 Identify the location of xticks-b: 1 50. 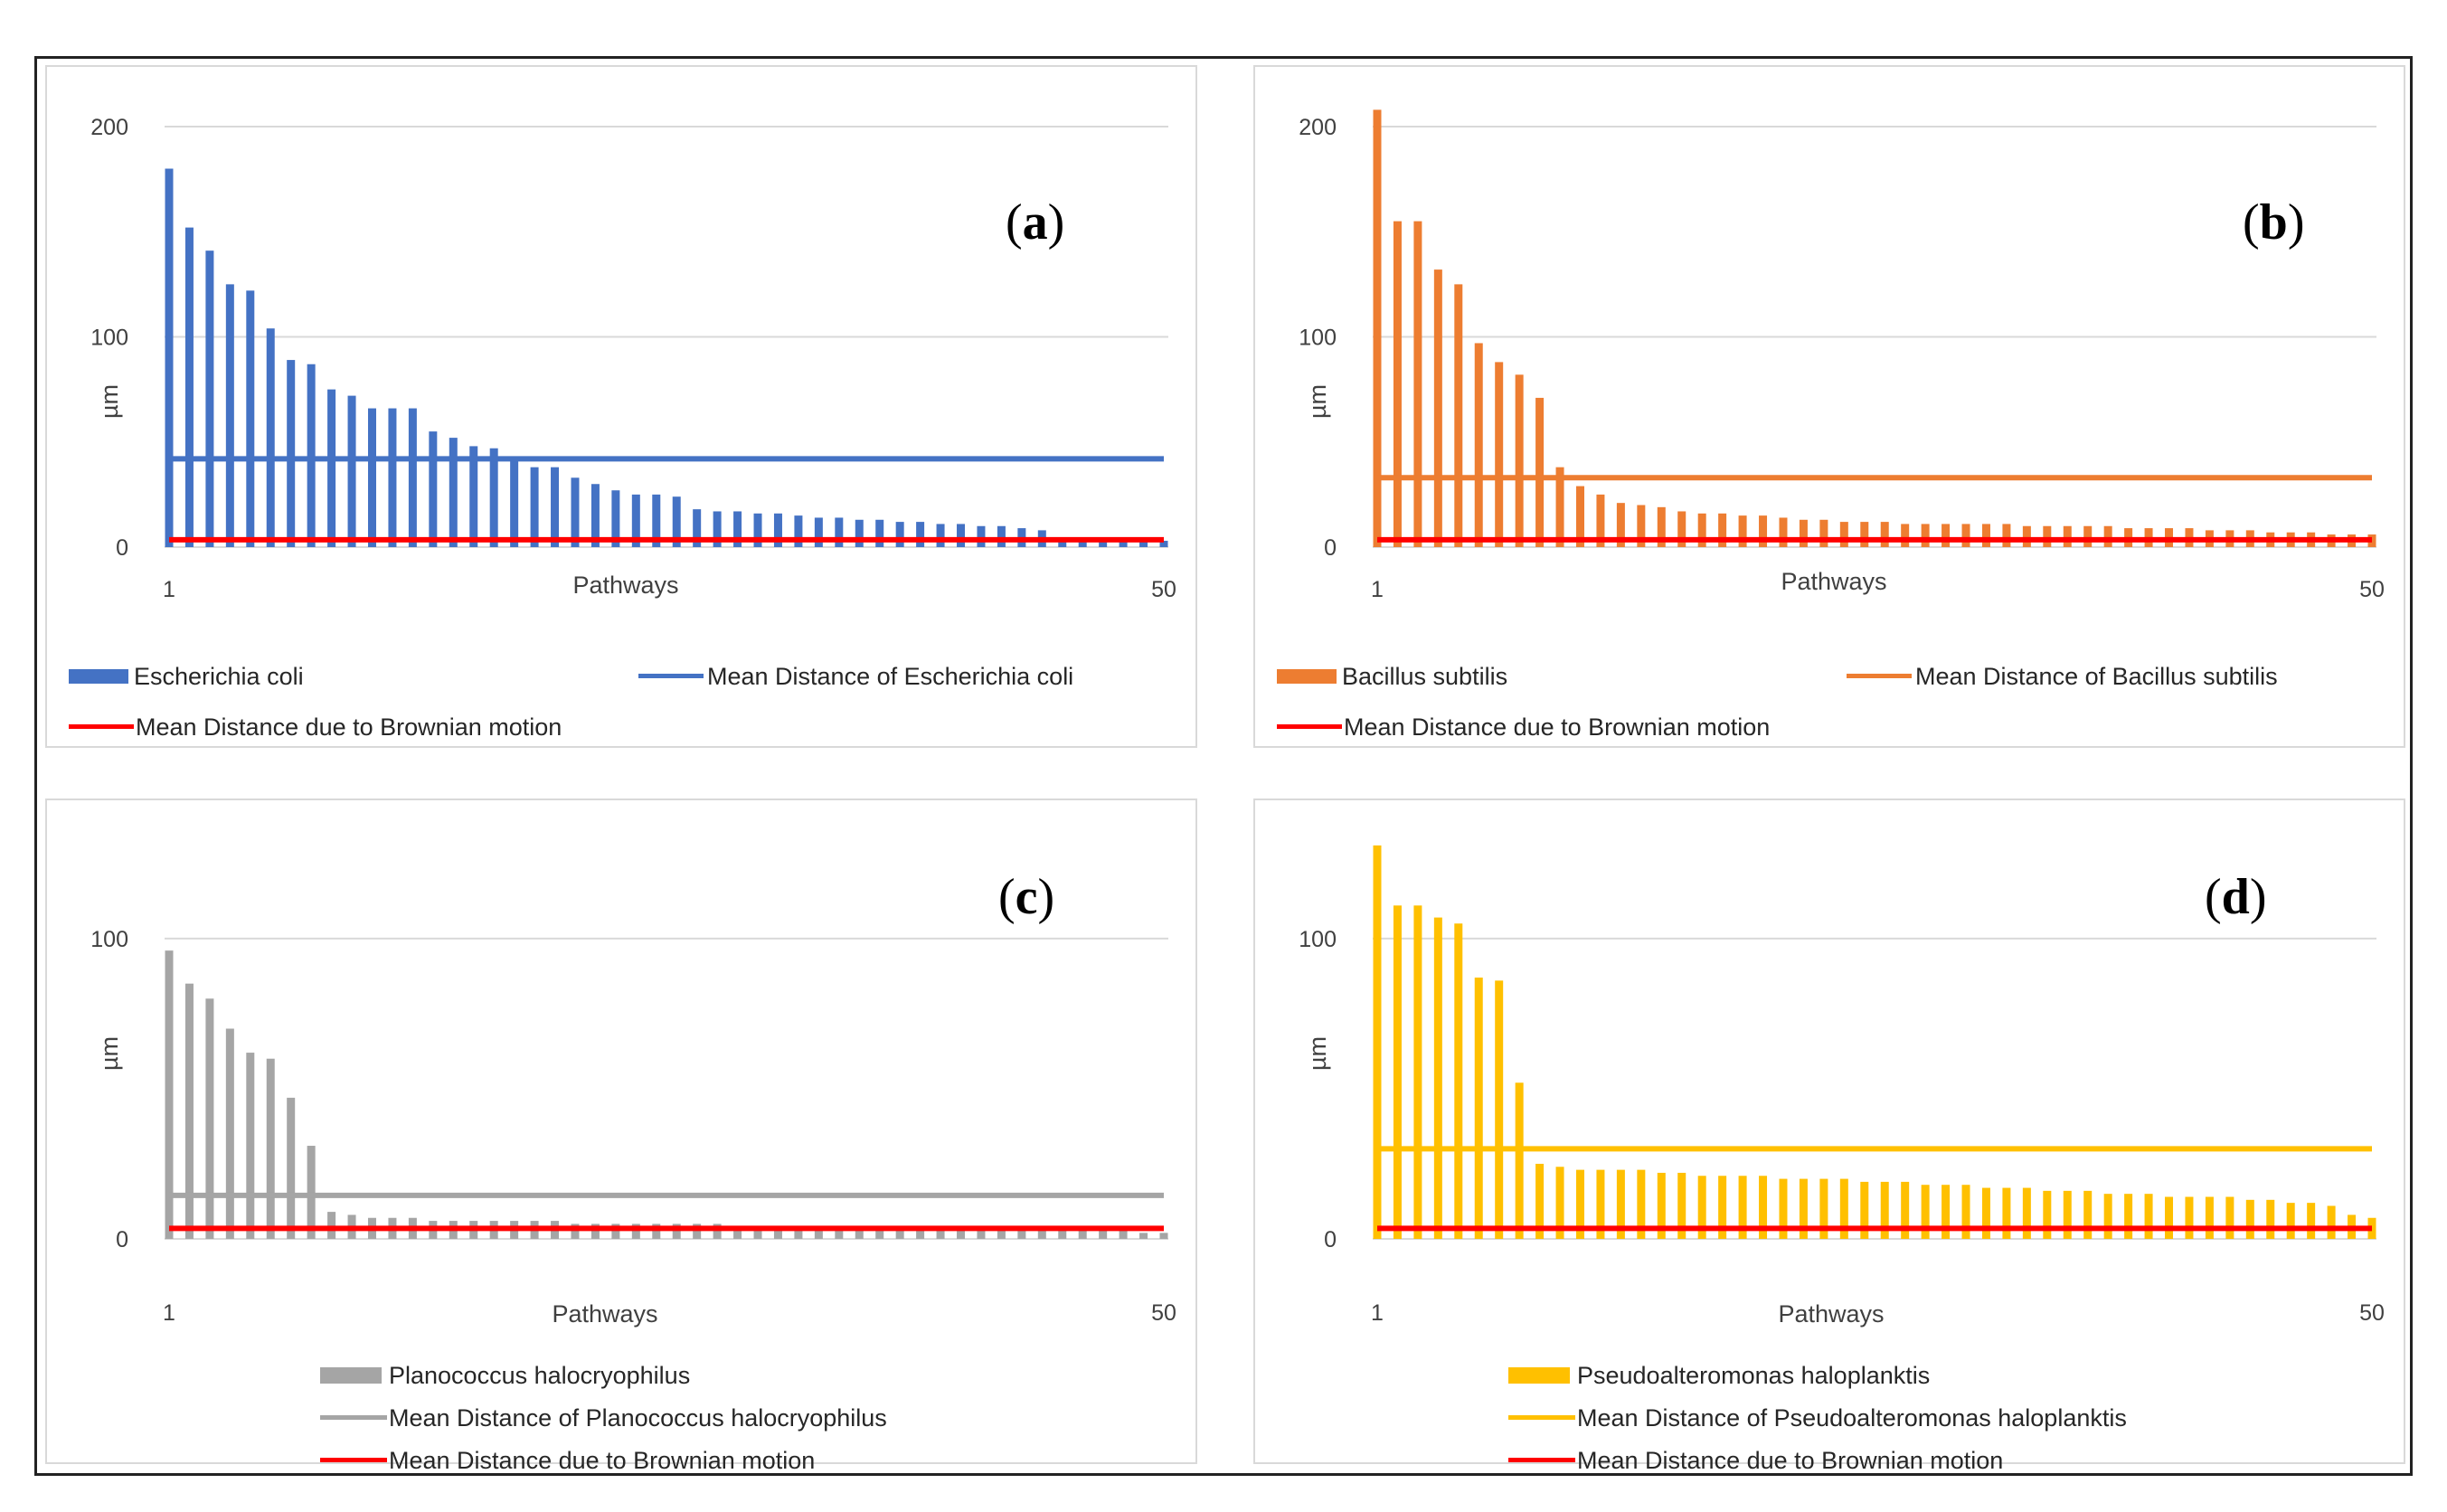
(1878, 589).